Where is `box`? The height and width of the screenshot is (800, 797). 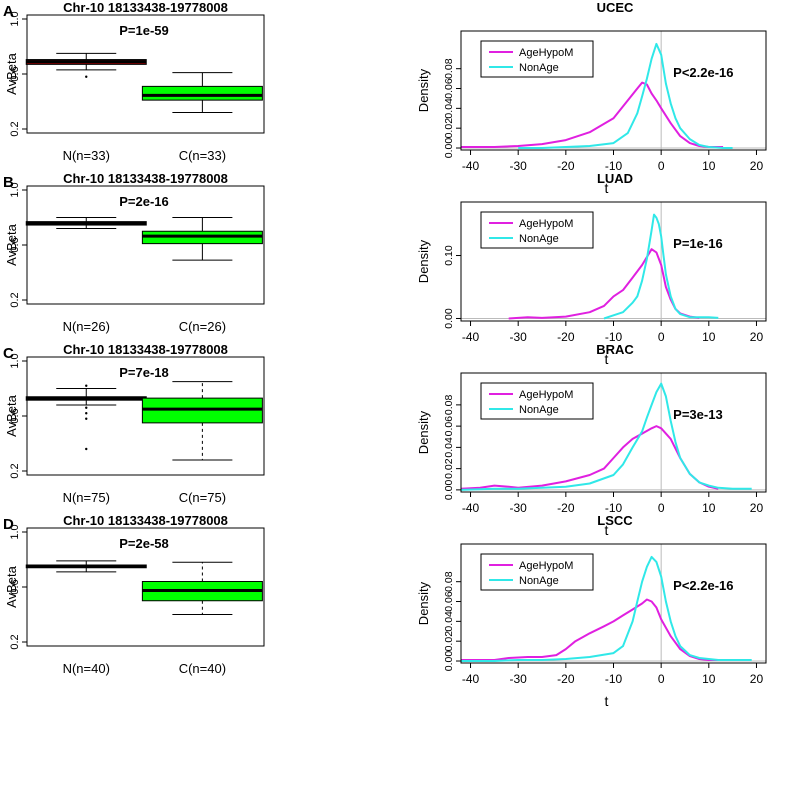 box is located at coordinates (202, 93).